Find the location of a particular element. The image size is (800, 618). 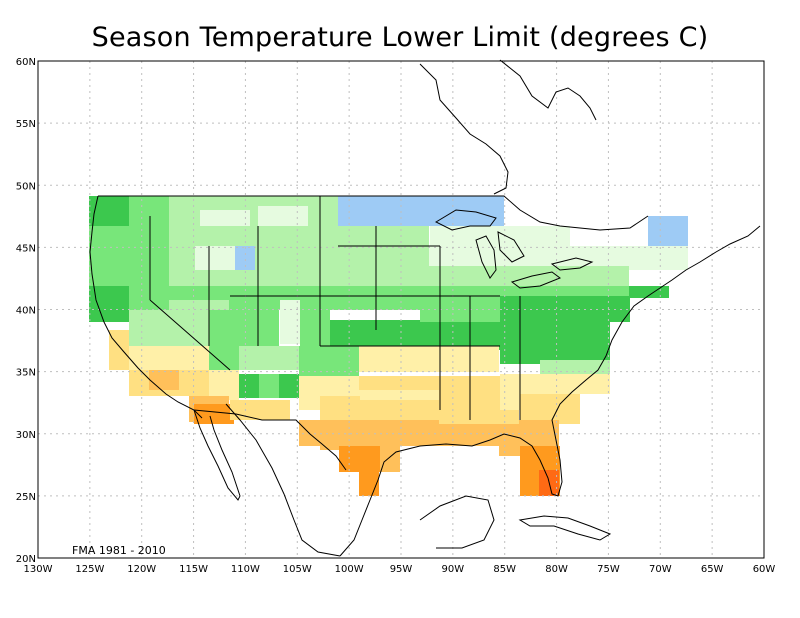

longitude-tick-label: 95W is located at coordinates (401, 569).